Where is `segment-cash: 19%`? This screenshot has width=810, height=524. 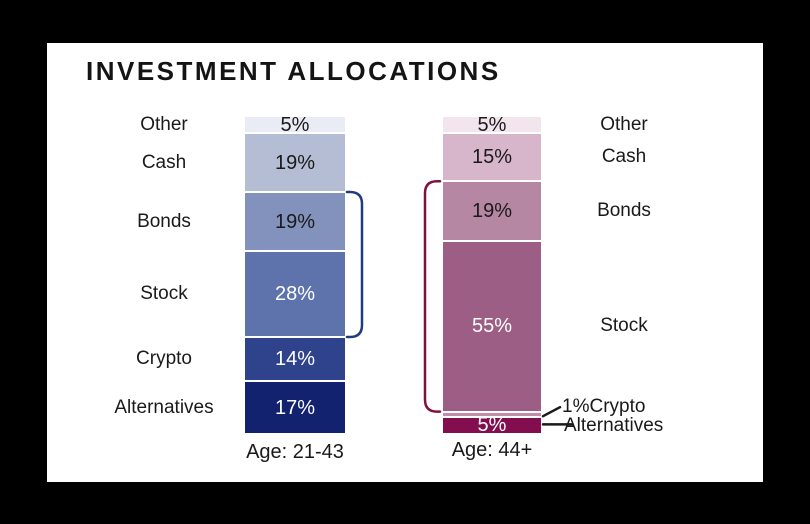 segment-cash: 19% is located at coordinates (295, 162).